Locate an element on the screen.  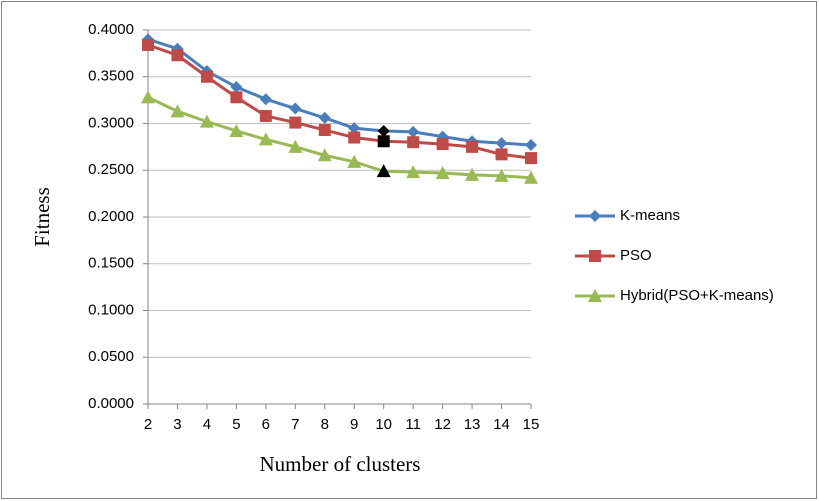
x-tick-label: 12 is located at coordinates (442, 424).